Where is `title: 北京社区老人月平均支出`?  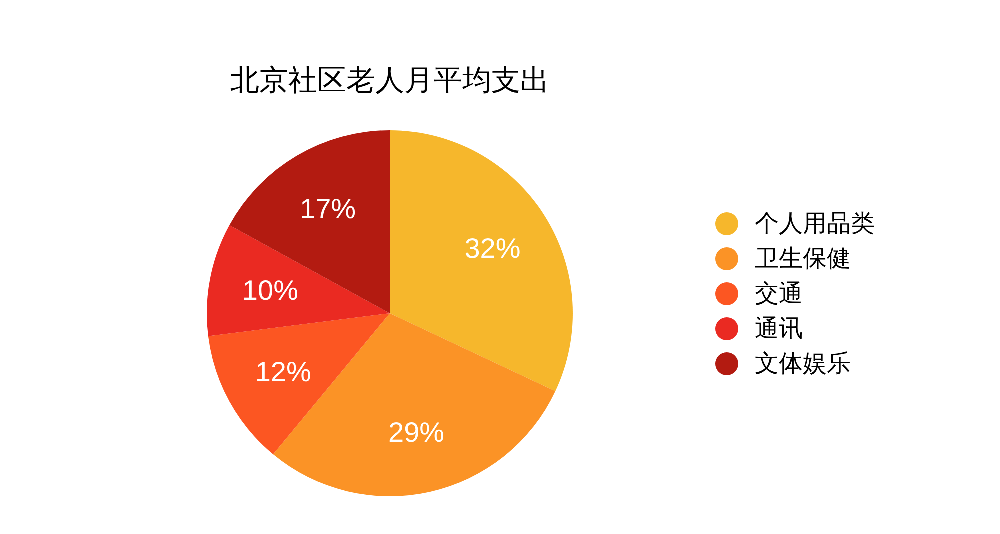 title: 北京社区老人月平均支出 is located at coordinates (390, 81).